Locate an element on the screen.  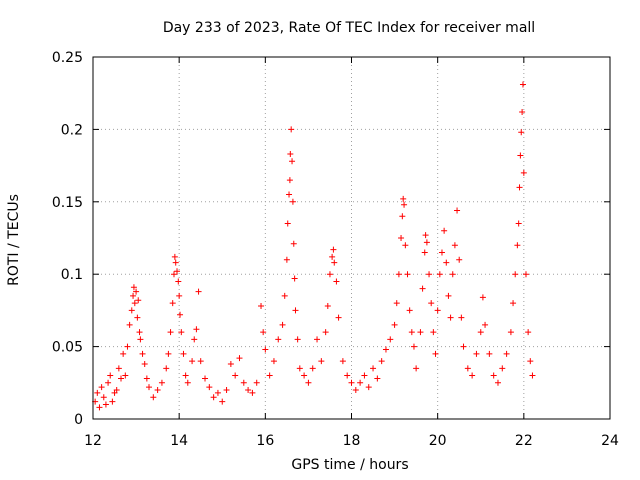
x-tick-label: 14 is located at coordinates (179, 441).